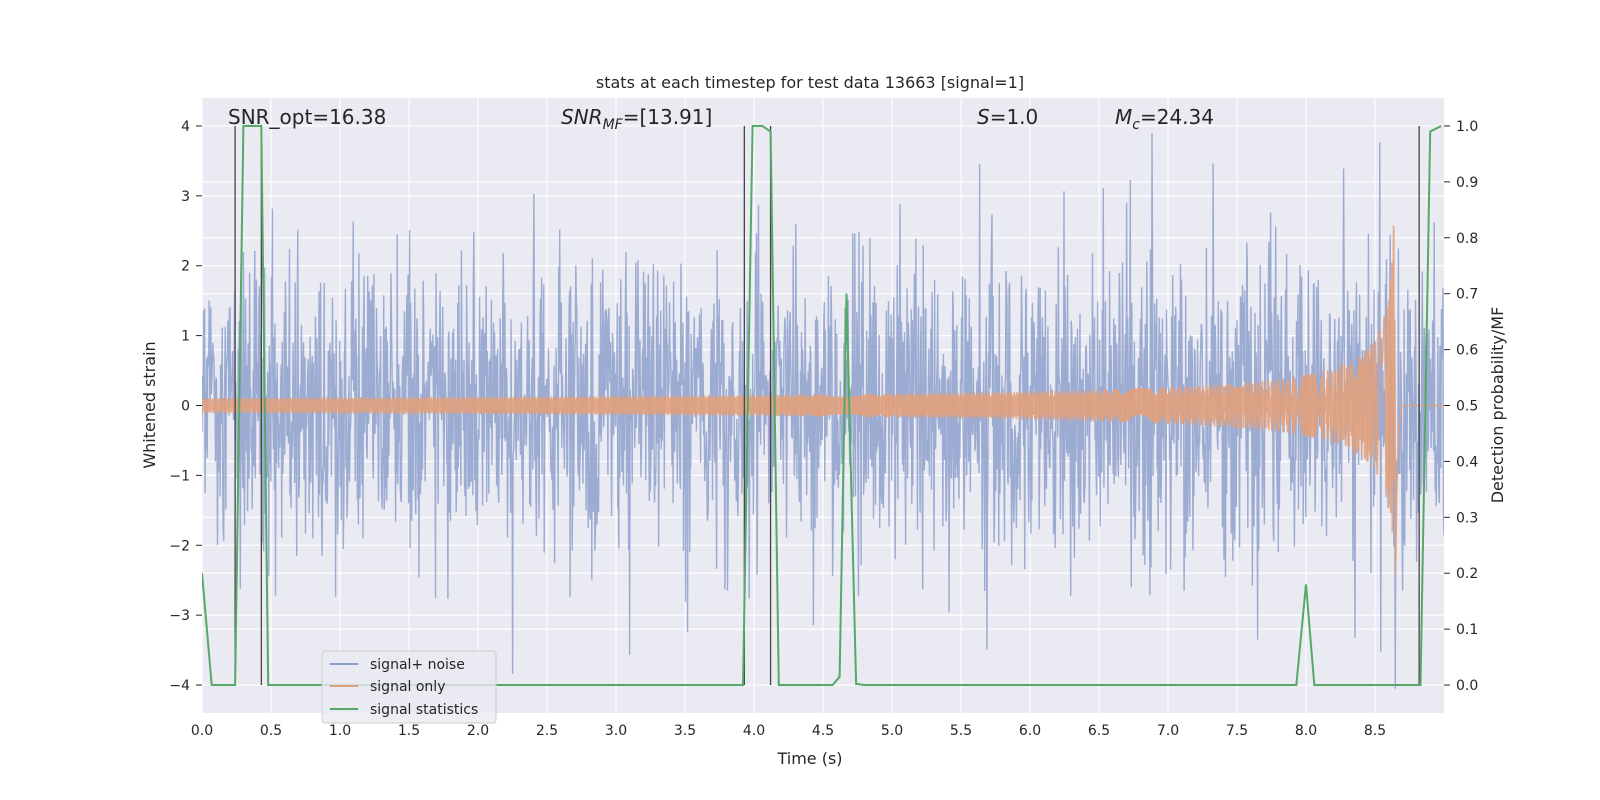  Describe the element at coordinates (424, 710) in the screenshot. I see `legend-label-signal-statistics: signal statistics` at that location.